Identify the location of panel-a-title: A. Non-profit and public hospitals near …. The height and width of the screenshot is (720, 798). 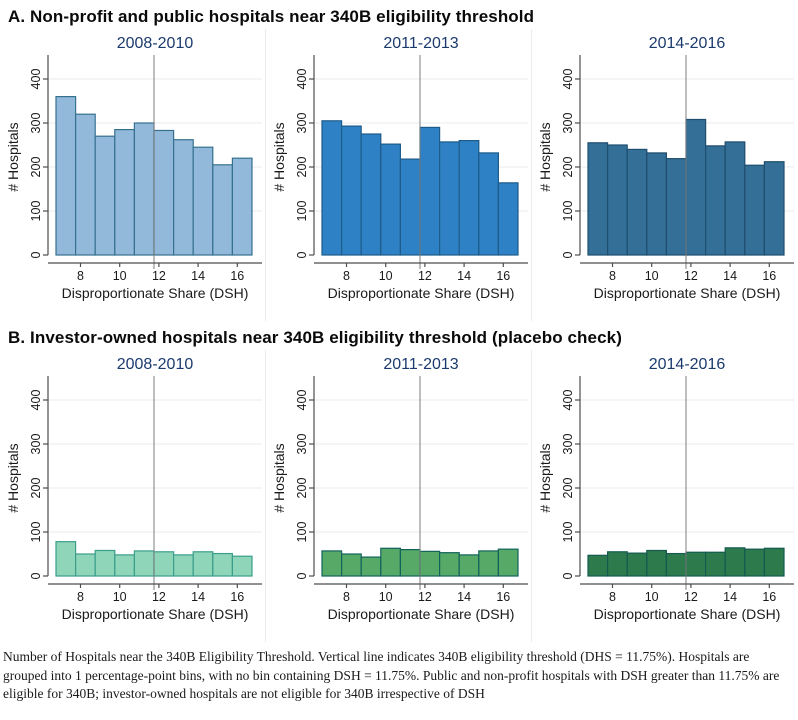
(271, 16).